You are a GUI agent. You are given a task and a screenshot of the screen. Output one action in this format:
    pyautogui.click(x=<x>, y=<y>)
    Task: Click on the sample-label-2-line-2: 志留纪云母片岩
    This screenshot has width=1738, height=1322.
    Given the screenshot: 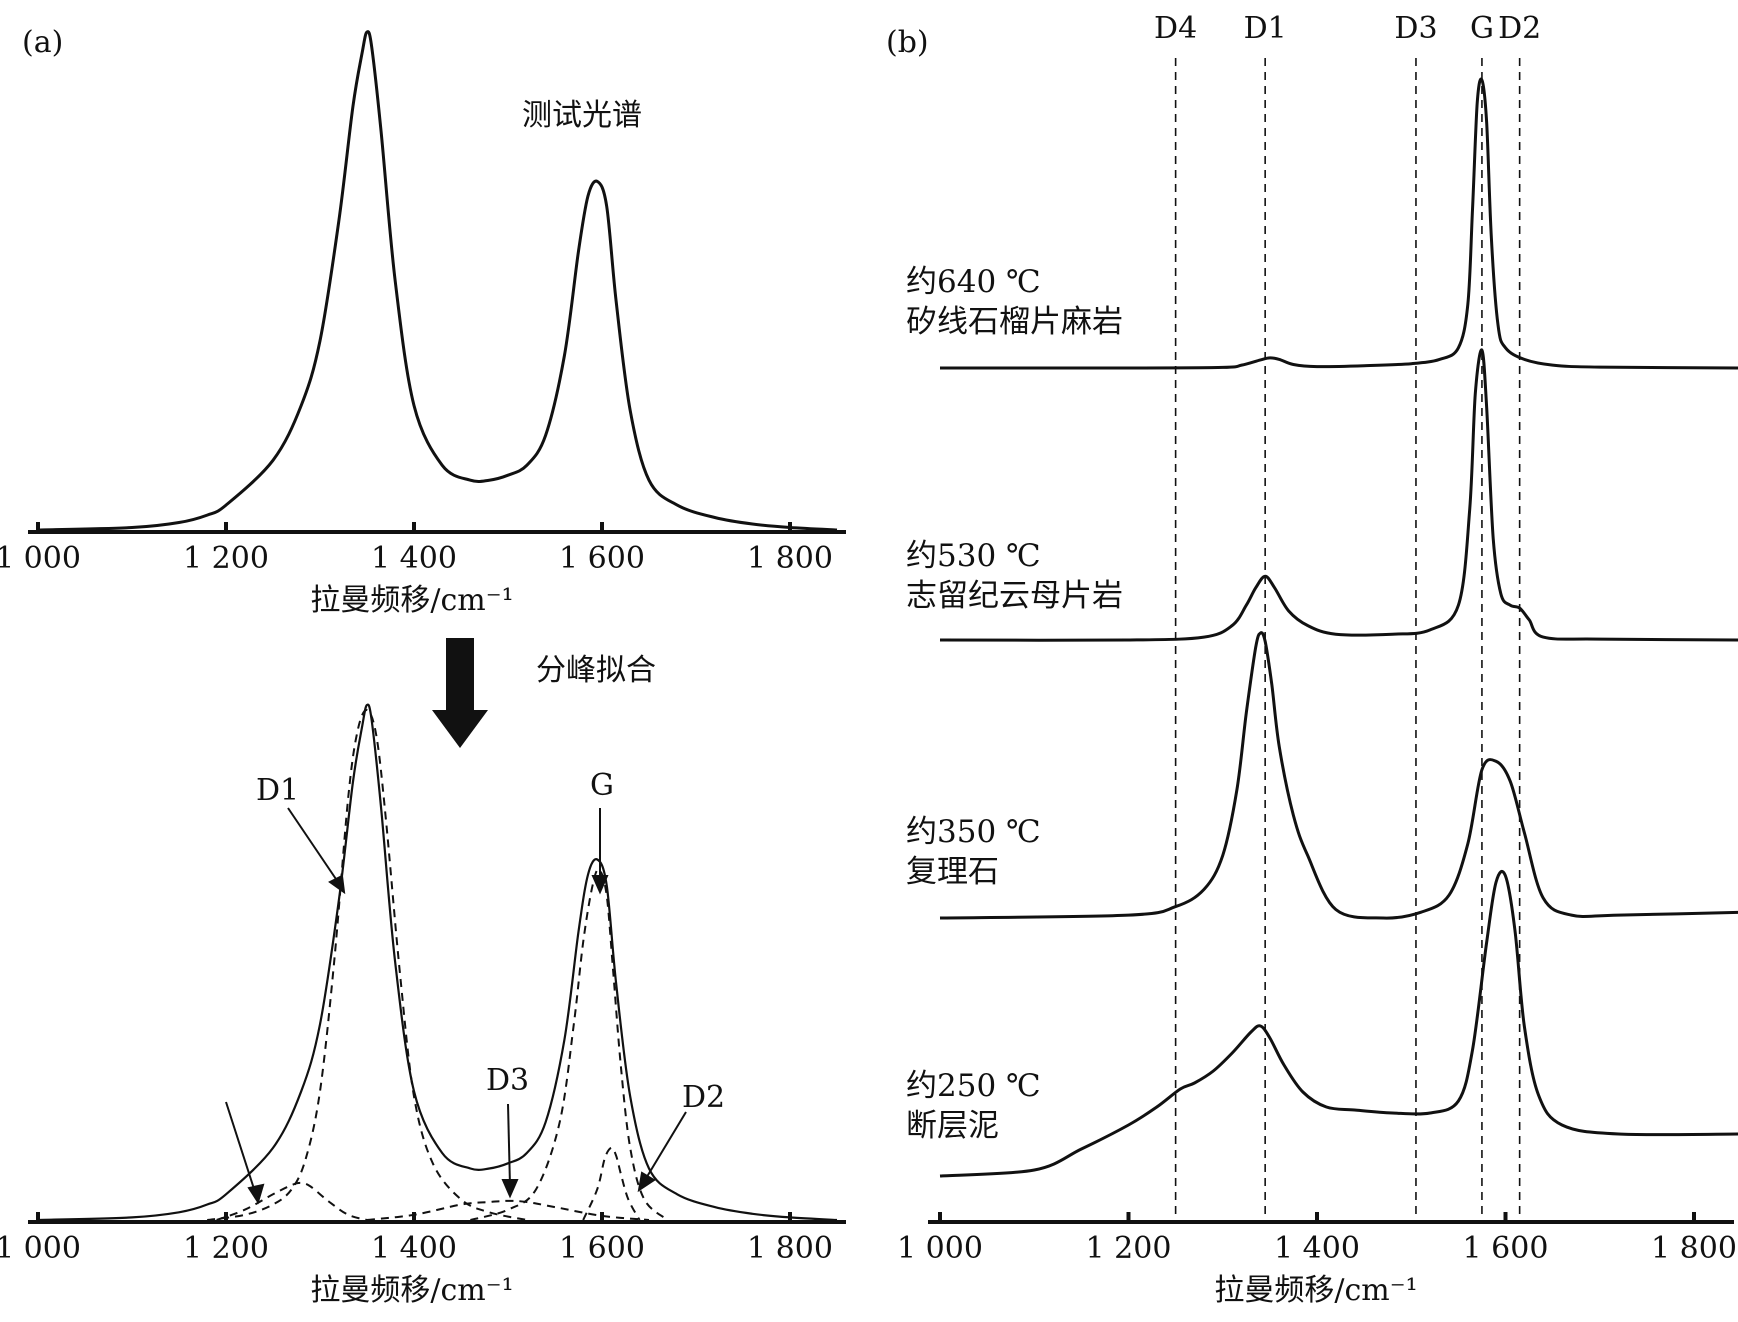 What is the action you would take?
    pyautogui.click(x=1014, y=596)
    